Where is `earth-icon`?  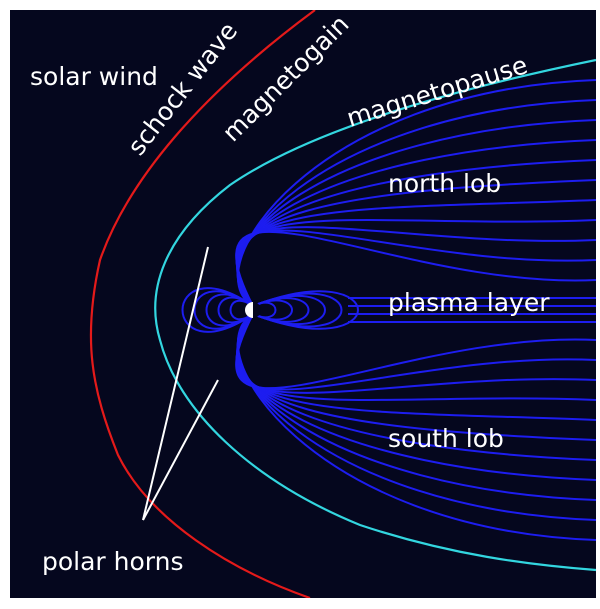 earth-icon is located at coordinates (253, 310).